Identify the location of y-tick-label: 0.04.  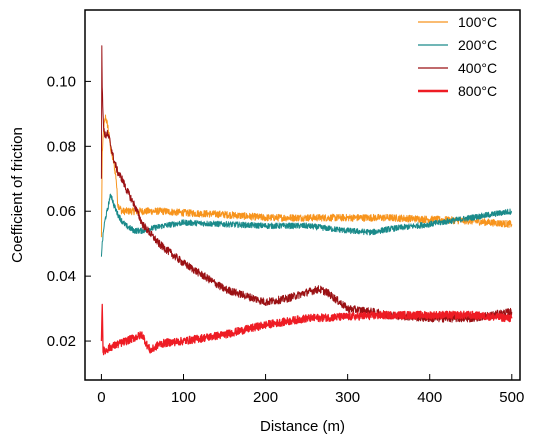
(61, 276).